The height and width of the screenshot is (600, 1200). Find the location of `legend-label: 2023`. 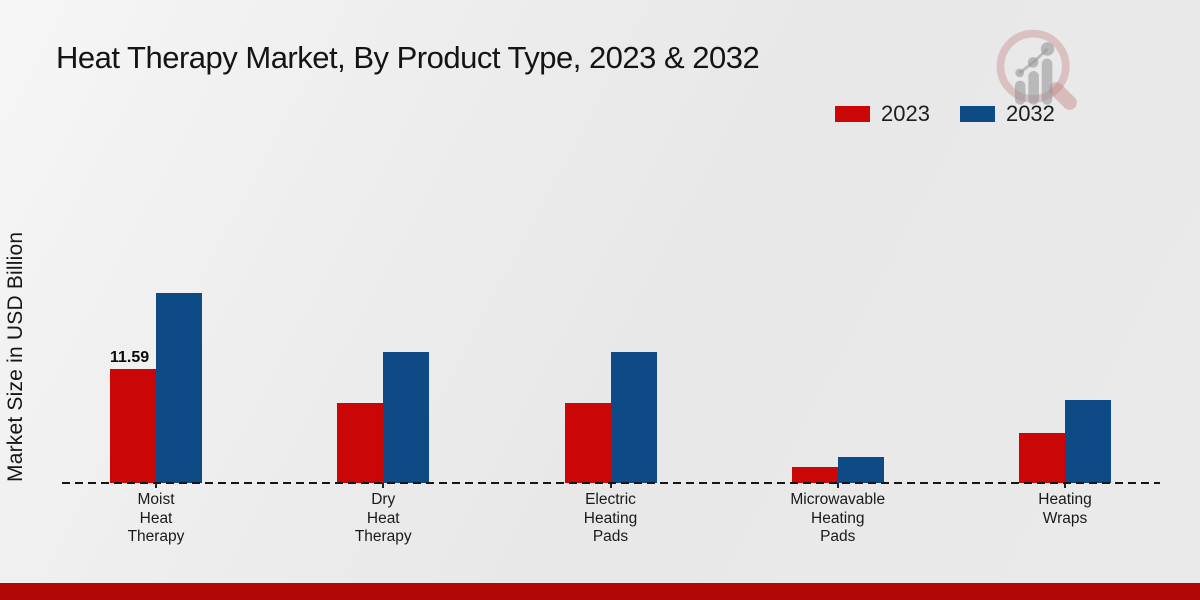

legend-label: 2023 is located at coordinates (905, 113).